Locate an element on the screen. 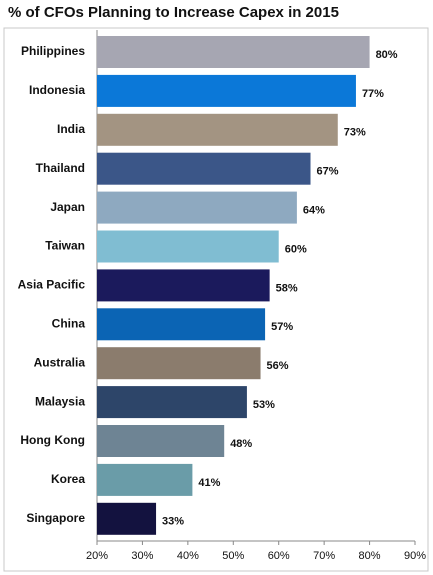 Image resolution: width=433 pixels, height=575 pixels. category-label: China is located at coordinates (69, 323).